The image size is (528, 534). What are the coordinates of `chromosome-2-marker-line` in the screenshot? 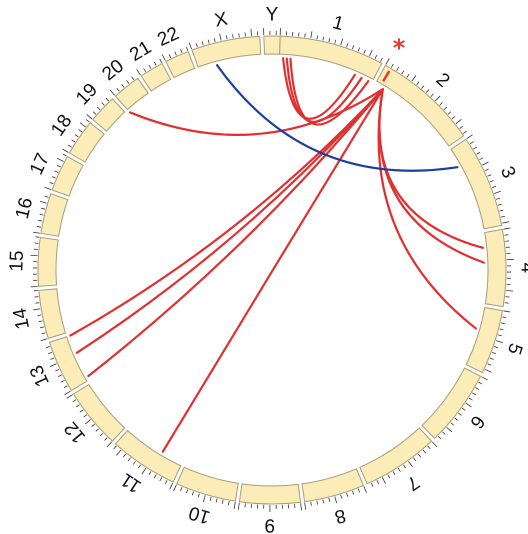 It's located at (386, 76).